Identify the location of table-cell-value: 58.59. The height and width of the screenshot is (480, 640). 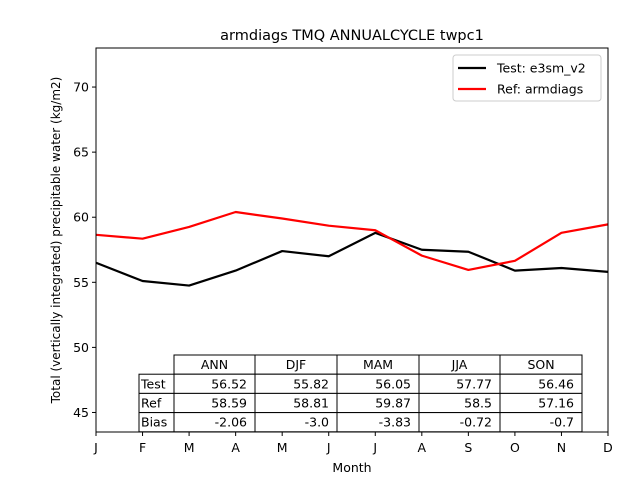
(229, 403).